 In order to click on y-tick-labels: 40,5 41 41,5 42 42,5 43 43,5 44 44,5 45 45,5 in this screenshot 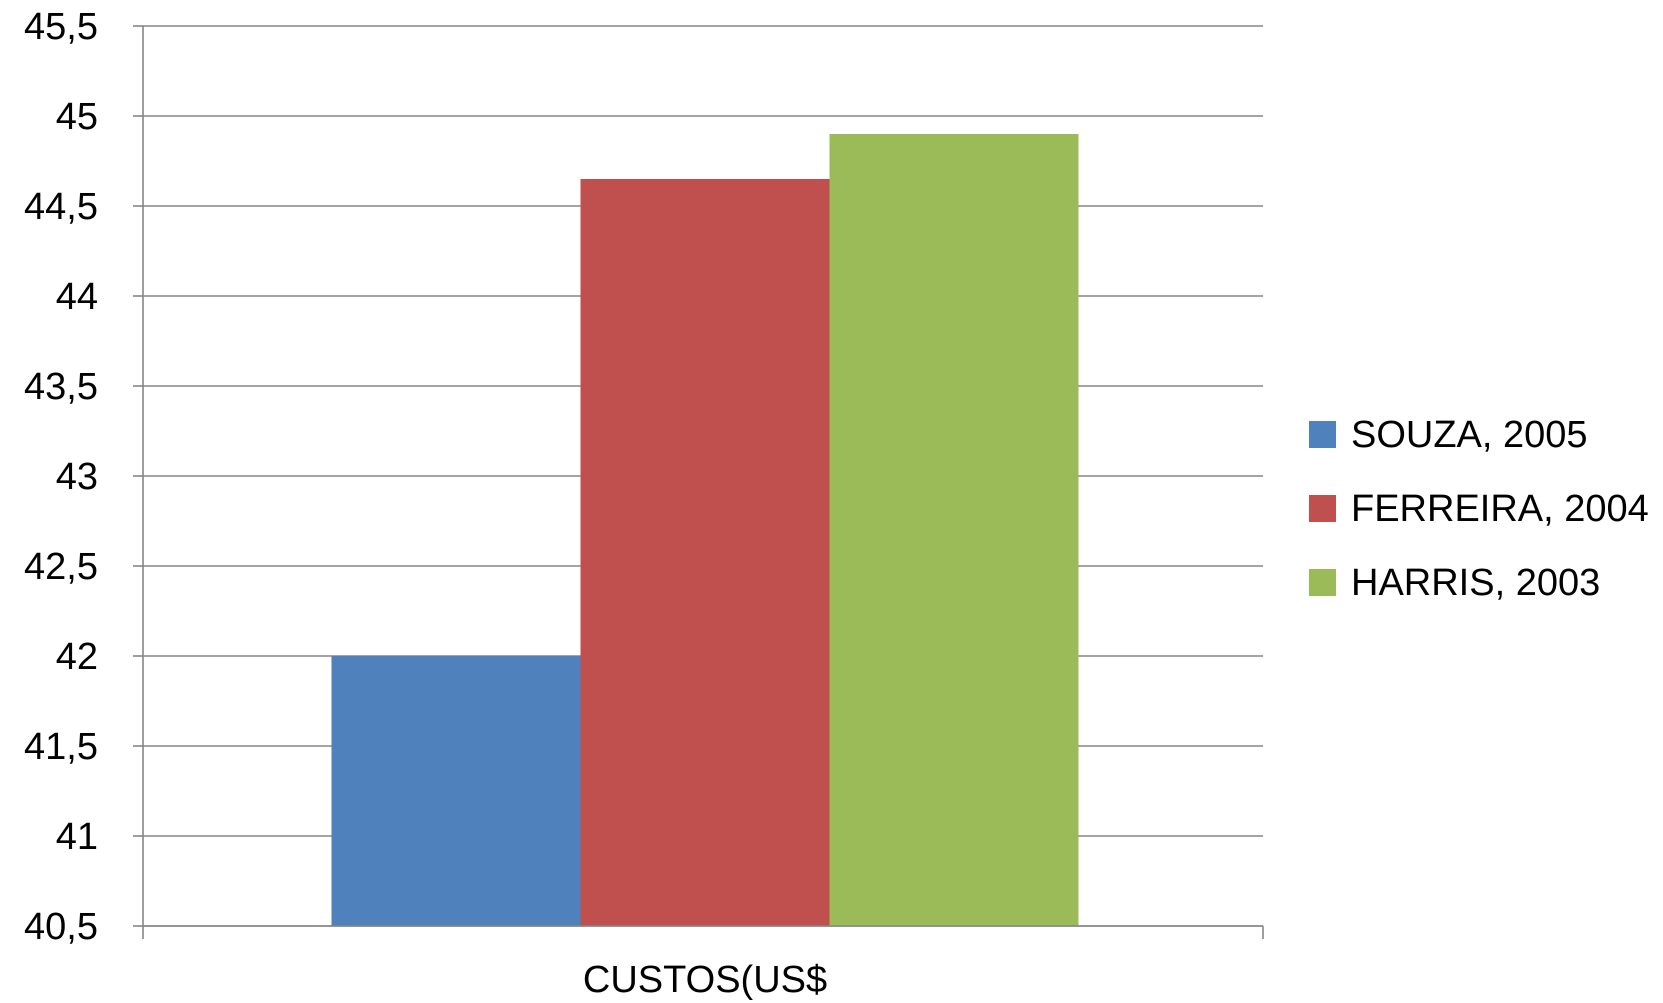, I will do `click(61, 477)`.